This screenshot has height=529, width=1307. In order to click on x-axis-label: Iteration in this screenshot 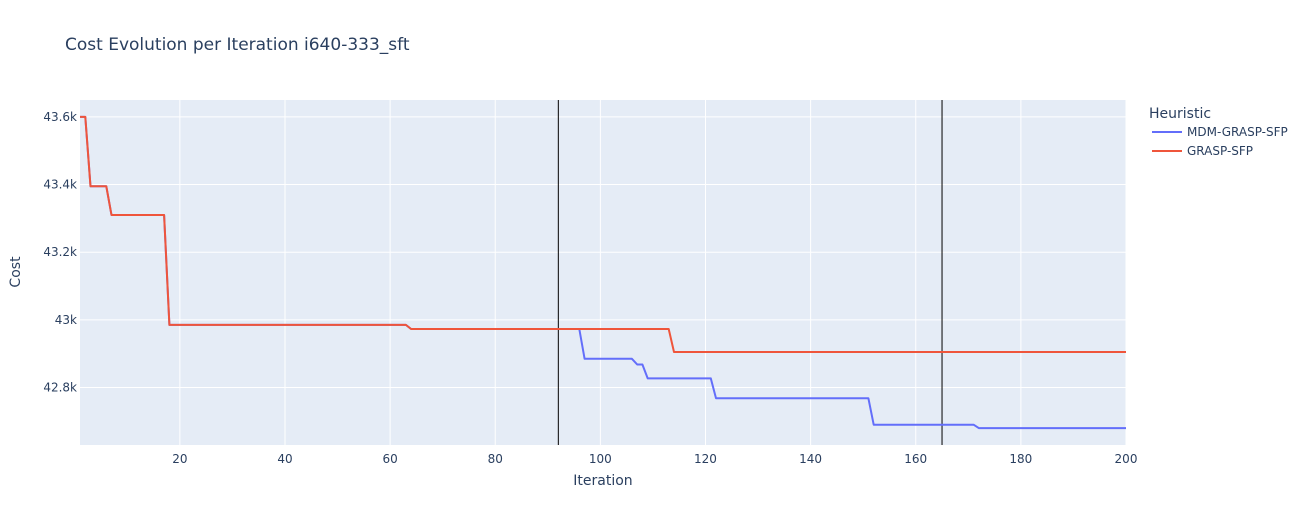, I will do `click(602, 481)`.